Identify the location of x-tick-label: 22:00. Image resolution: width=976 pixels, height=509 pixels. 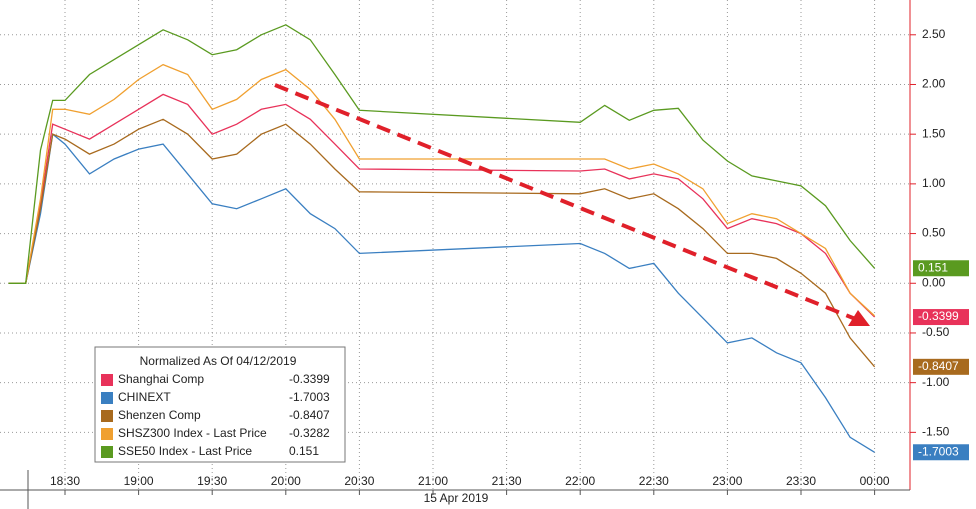
(580, 481).